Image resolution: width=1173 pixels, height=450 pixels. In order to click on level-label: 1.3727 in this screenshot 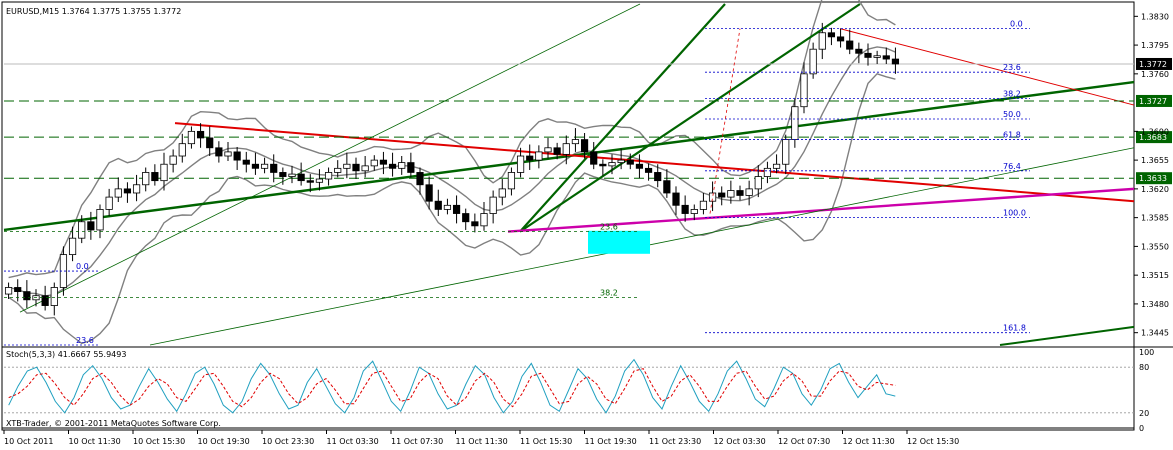, I will do `click(1153, 101)`.